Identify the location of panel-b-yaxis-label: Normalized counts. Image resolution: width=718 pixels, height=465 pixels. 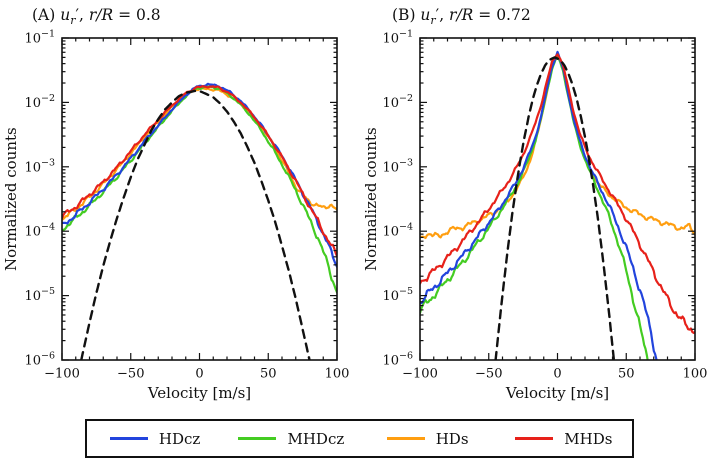
(371, 199).